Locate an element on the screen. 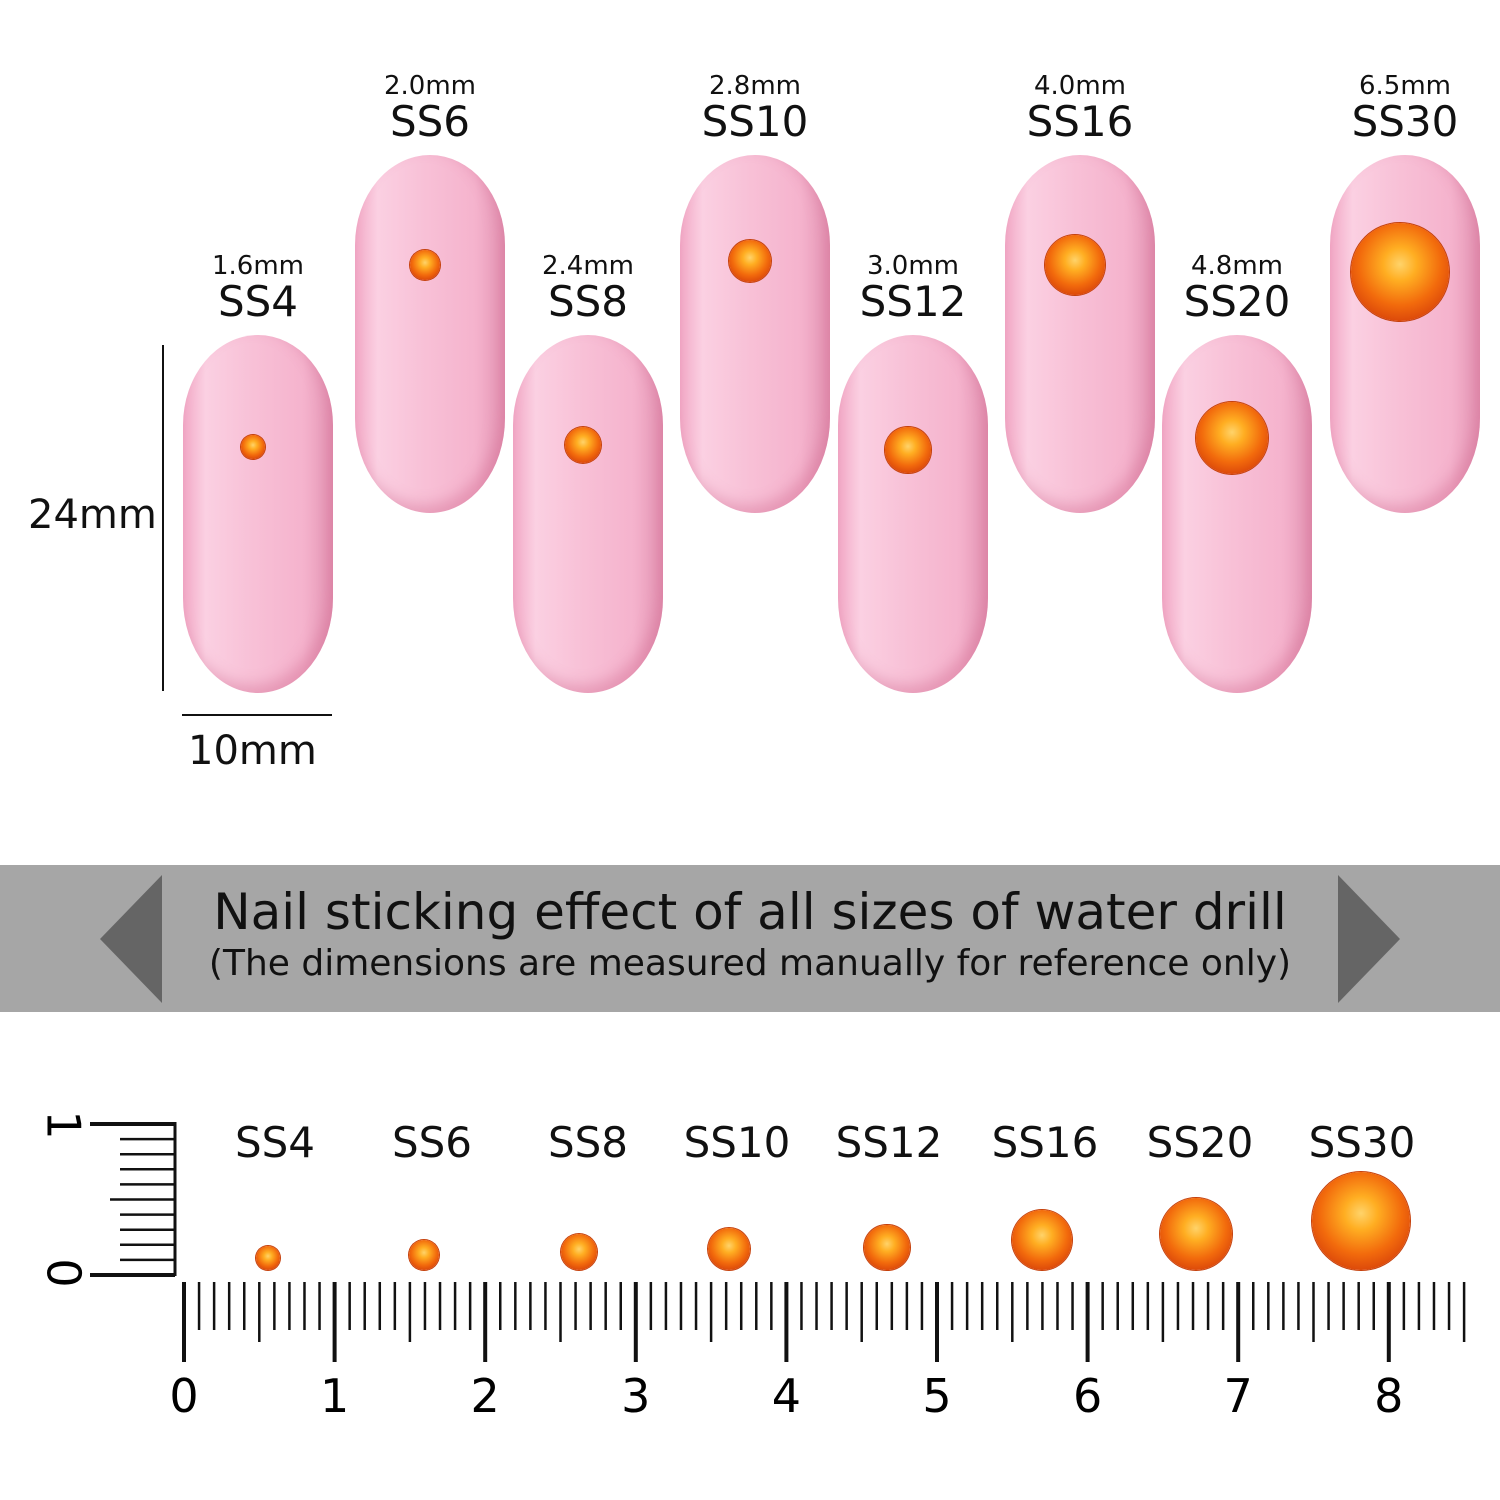  ruler-ss-label: SS16 is located at coordinates (1045, 1142).